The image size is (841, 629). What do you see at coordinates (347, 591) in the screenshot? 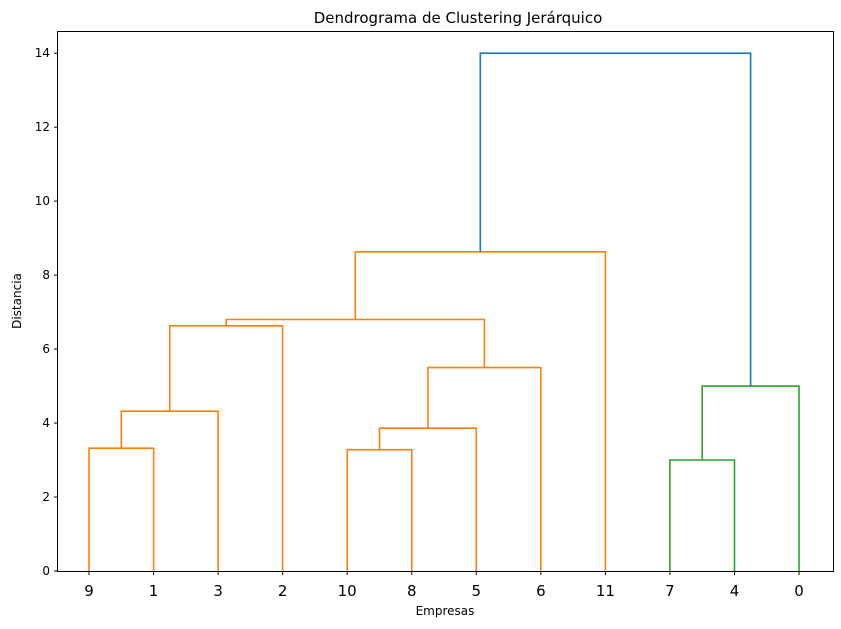
I see `x-tick-label-leaf: 10` at bounding box center [347, 591].